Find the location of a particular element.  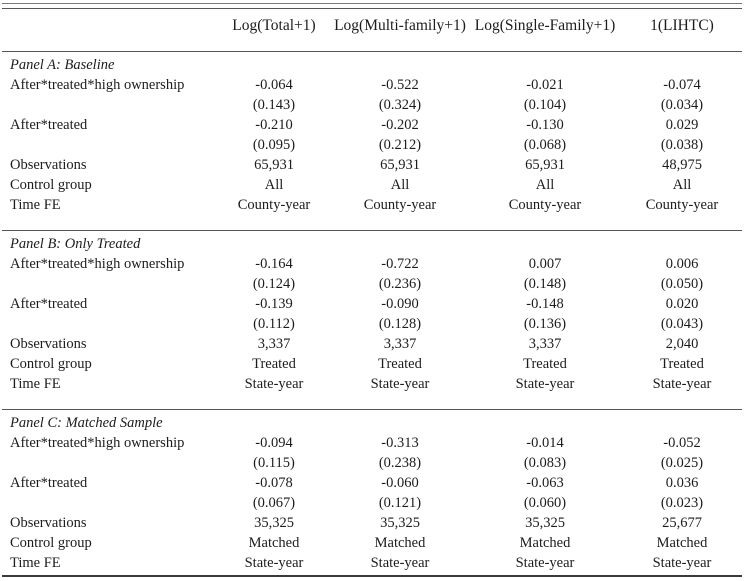

cell-value: -0.063 is located at coordinates (545, 483).